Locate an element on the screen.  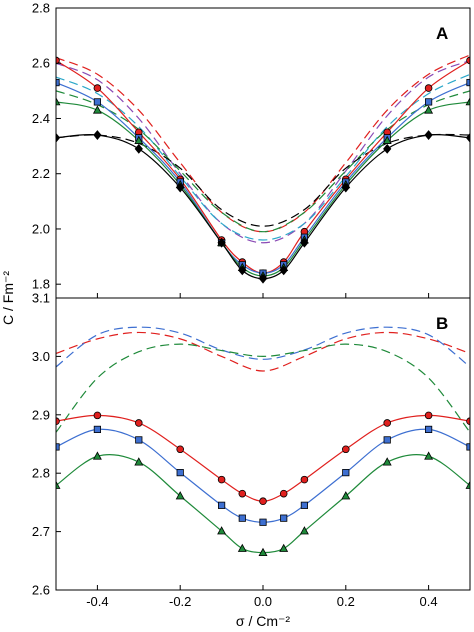
x-tick-label: -0.2 is located at coordinates (180, 601).